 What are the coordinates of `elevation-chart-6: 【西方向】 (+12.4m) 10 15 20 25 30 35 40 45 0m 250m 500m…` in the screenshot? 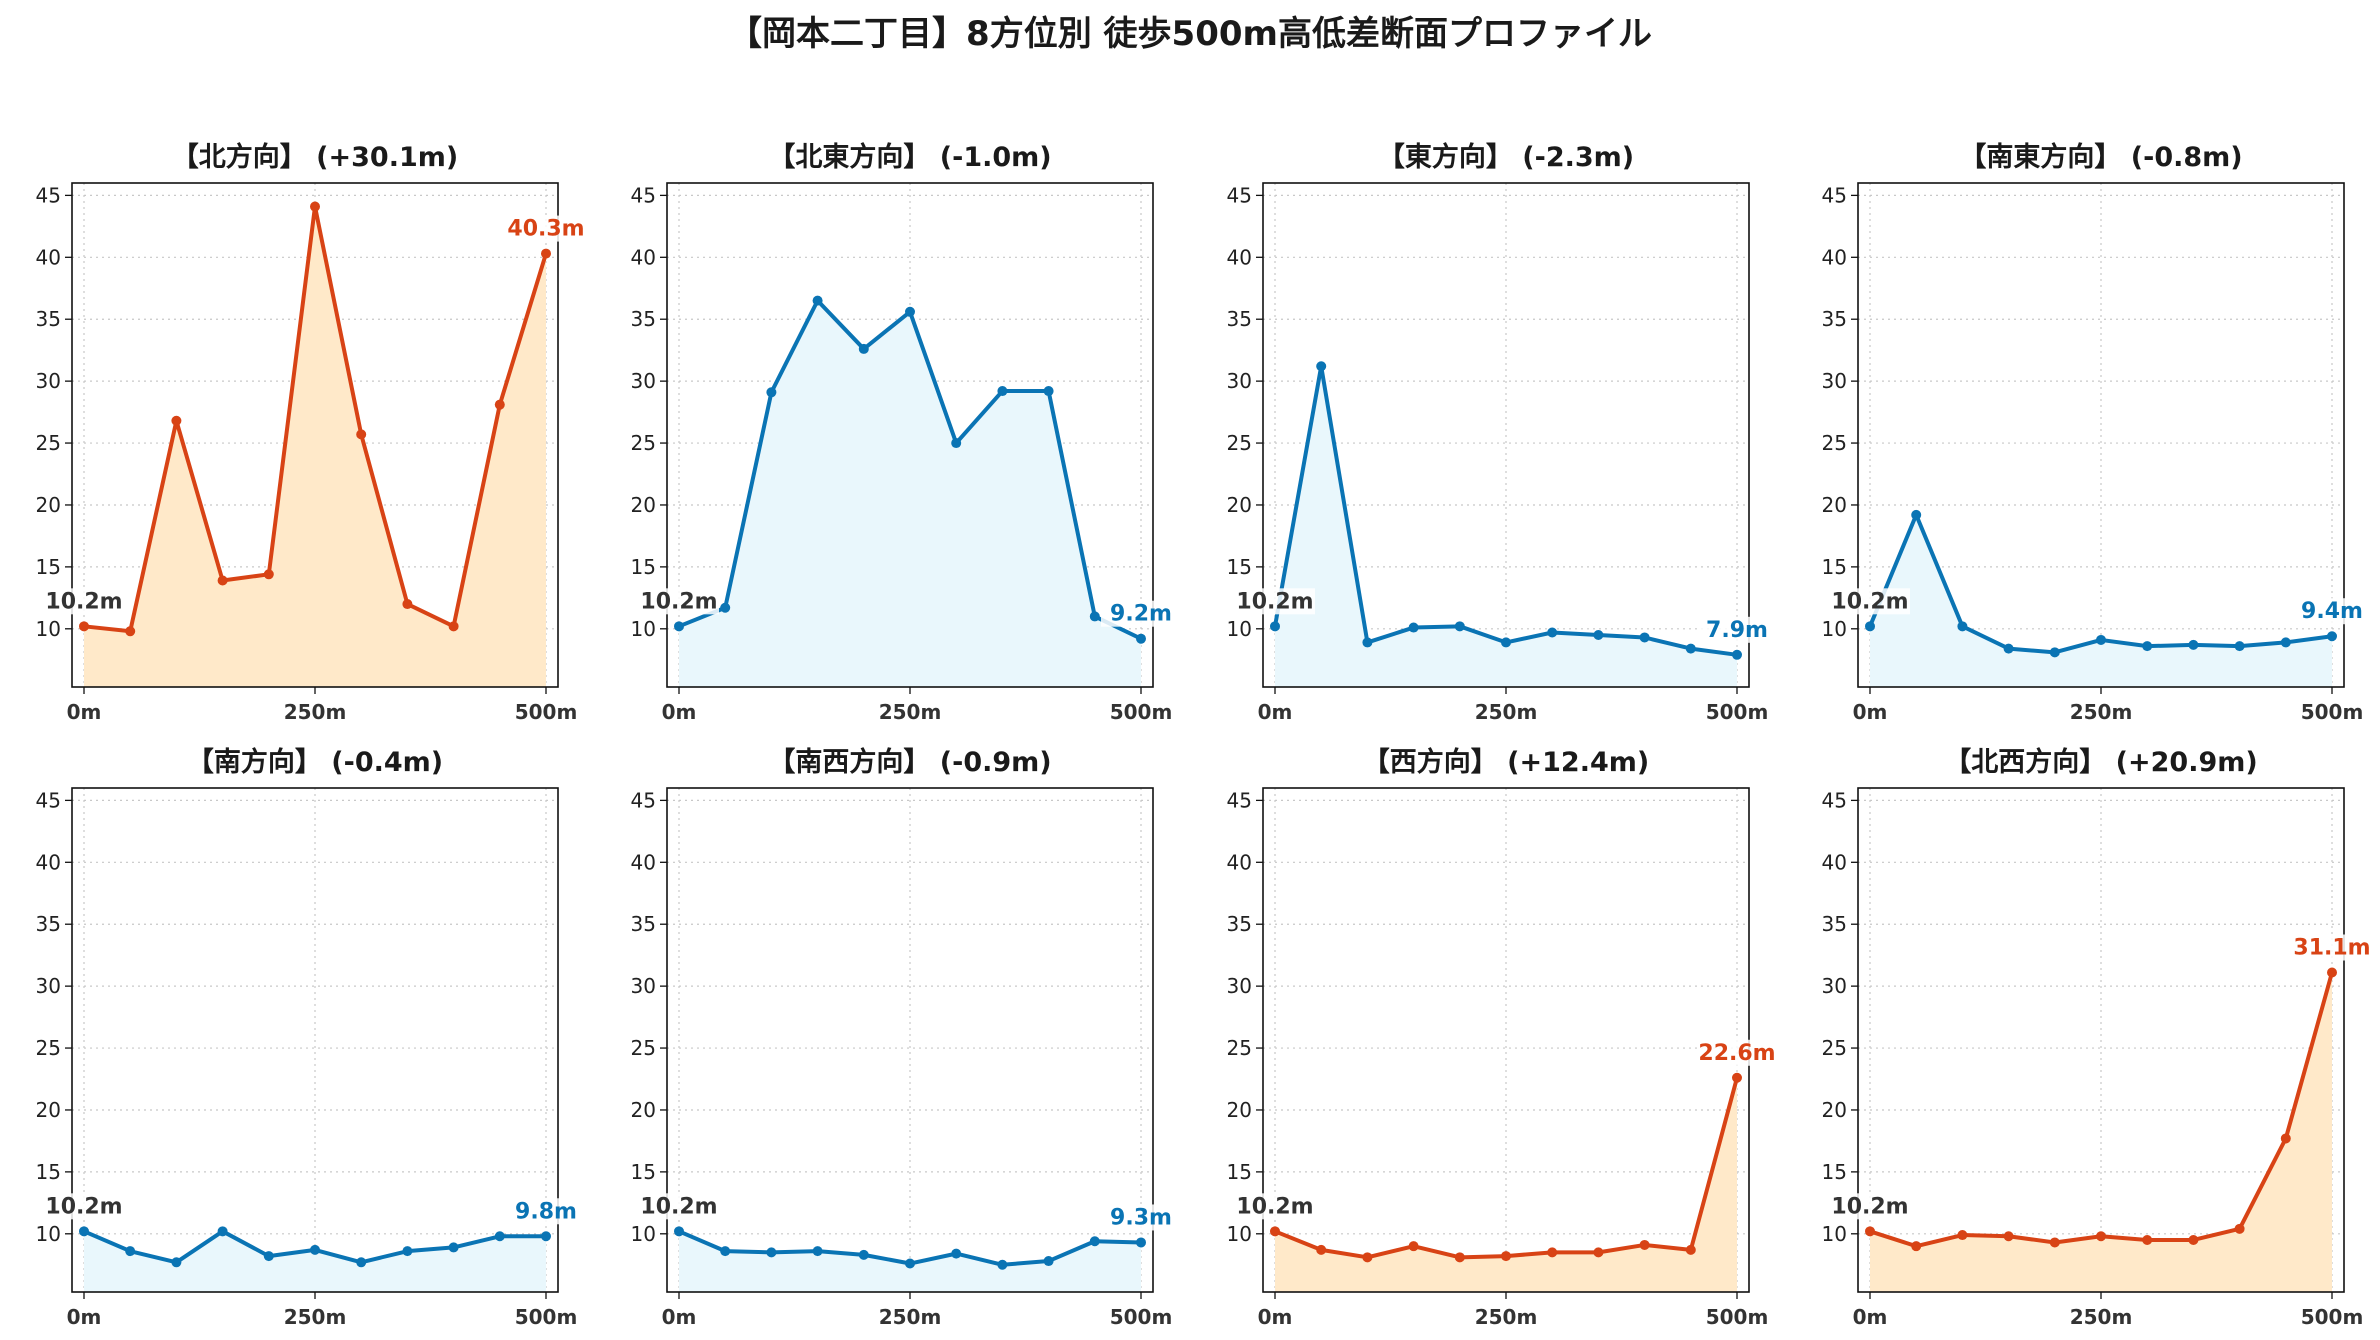 It's located at (1502, 1037).